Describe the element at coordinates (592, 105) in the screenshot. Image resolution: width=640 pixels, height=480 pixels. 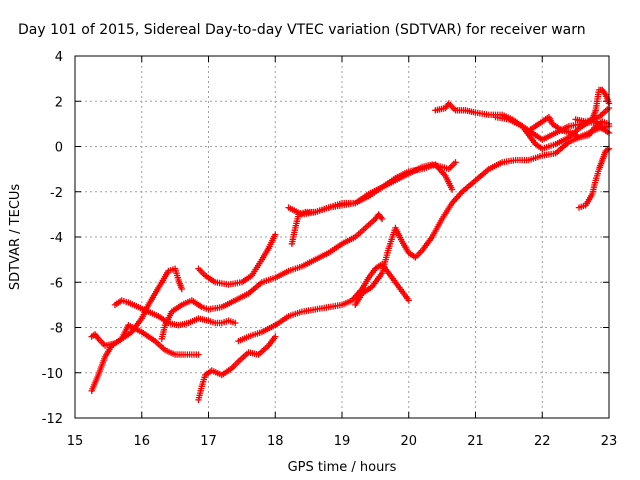
I see `series-arc14` at that location.